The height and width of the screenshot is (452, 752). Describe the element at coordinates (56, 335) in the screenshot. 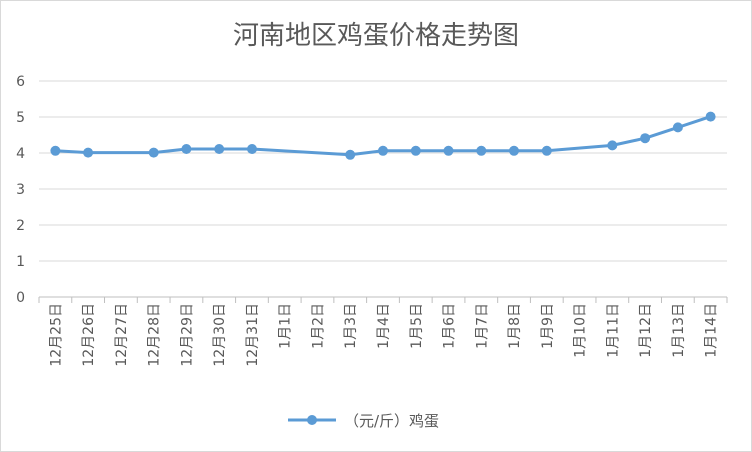

I see `x-tick-label: 12月25日` at that location.